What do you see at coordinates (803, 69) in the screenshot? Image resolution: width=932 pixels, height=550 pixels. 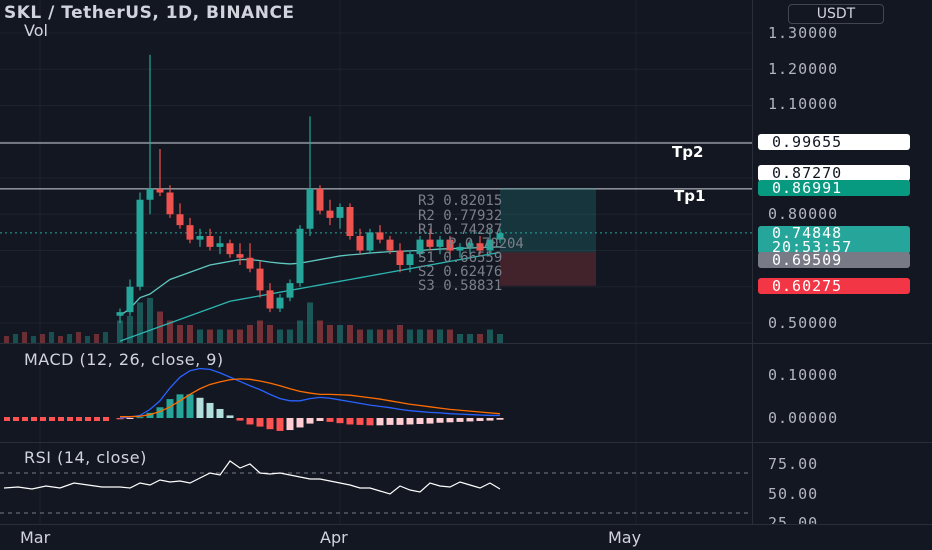 I see `price-tick: 1.20000` at bounding box center [803, 69].